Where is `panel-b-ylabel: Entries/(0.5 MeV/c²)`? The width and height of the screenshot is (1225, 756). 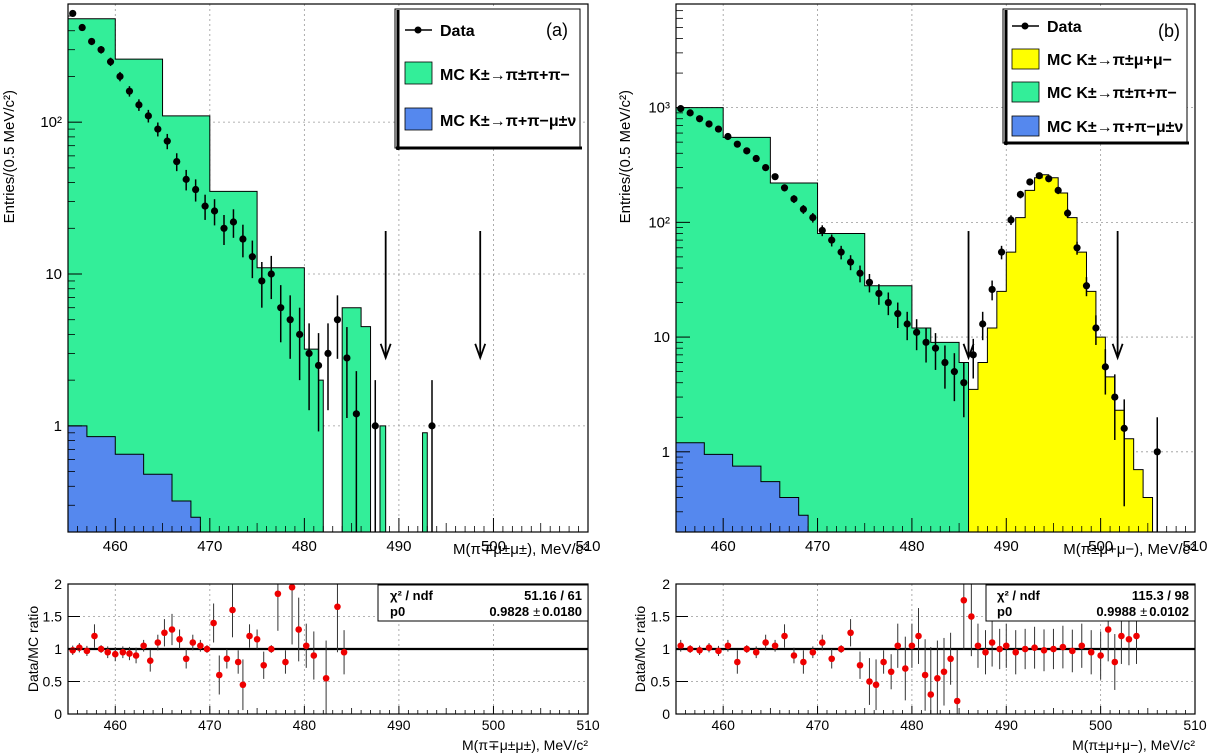
panel-b-ylabel: Entries/(0.5 MeV/c²) is located at coordinates (625, 156).